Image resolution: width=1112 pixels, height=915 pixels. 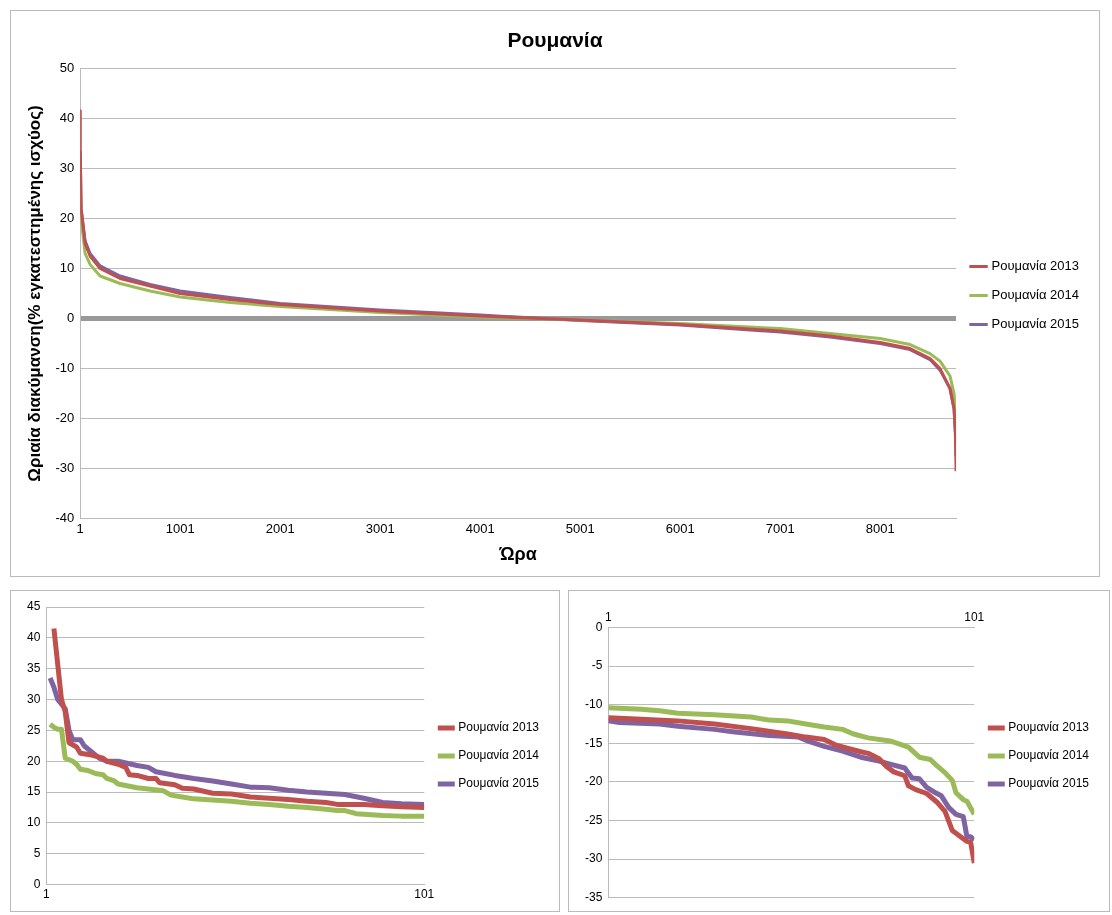 I want to click on y-tick-label: 35, so click(x=33, y=668).